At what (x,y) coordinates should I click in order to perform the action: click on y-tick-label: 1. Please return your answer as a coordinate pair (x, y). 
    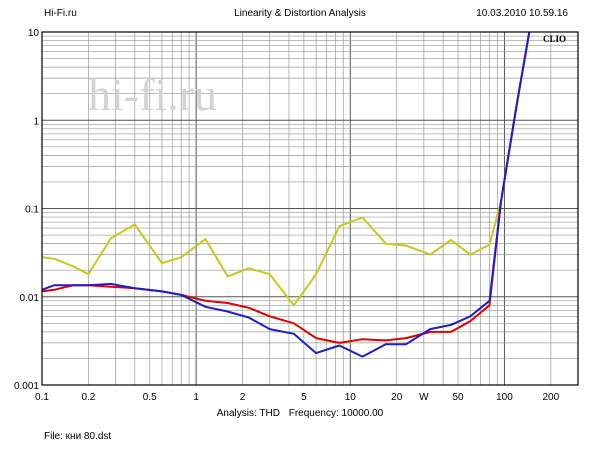
    Looking at the image, I should click on (36, 121).